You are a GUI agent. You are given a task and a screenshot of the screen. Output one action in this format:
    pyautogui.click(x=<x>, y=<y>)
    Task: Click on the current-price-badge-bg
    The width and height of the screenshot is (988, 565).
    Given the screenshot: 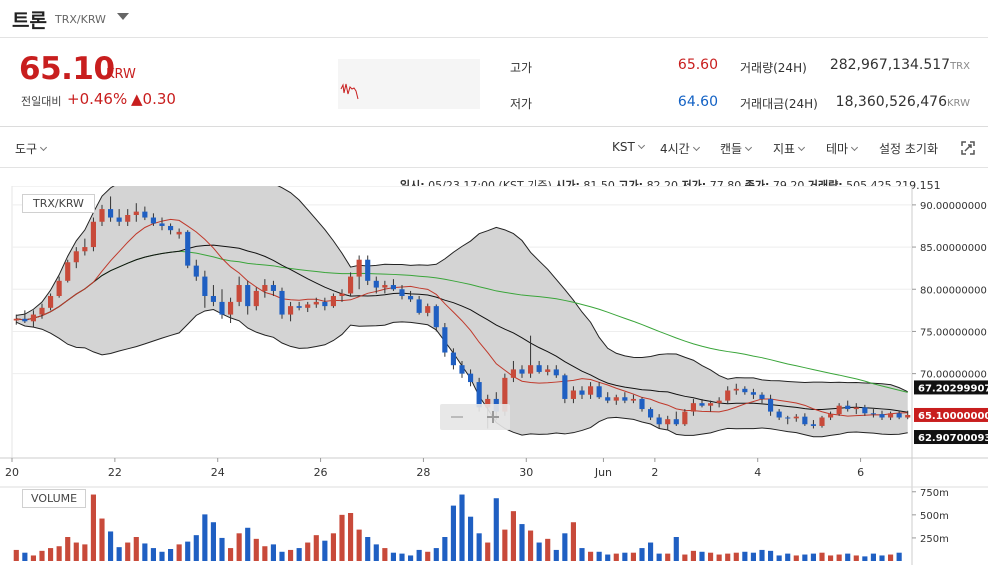 What is the action you would take?
    pyautogui.click(x=951, y=414)
    